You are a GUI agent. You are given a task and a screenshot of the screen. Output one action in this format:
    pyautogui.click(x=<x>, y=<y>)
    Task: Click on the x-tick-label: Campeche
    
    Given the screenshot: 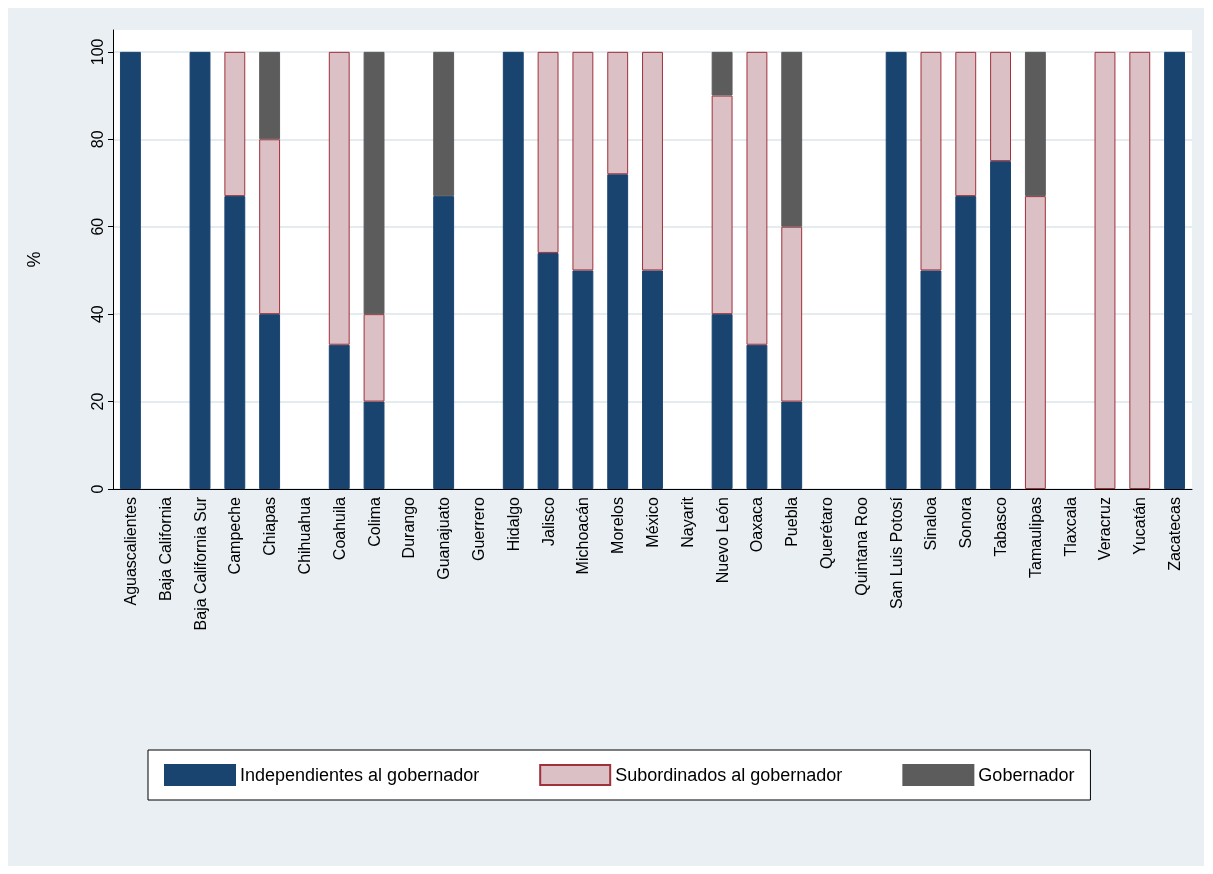 What is the action you would take?
    pyautogui.click(x=235, y=535)
    